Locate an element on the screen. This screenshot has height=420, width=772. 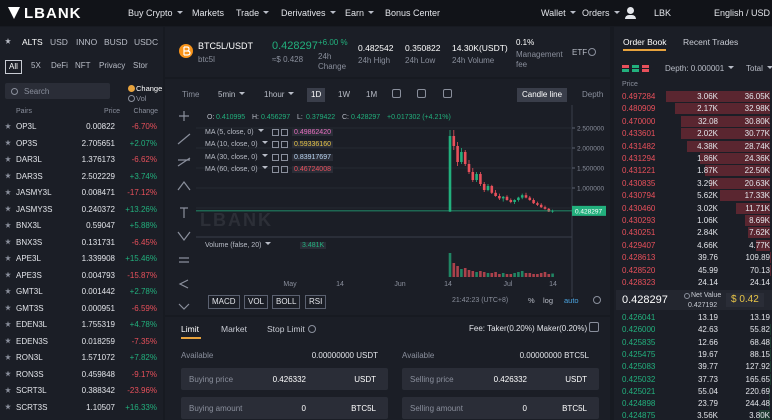
candle-button: Candle line is located at coordinates (542, 95).